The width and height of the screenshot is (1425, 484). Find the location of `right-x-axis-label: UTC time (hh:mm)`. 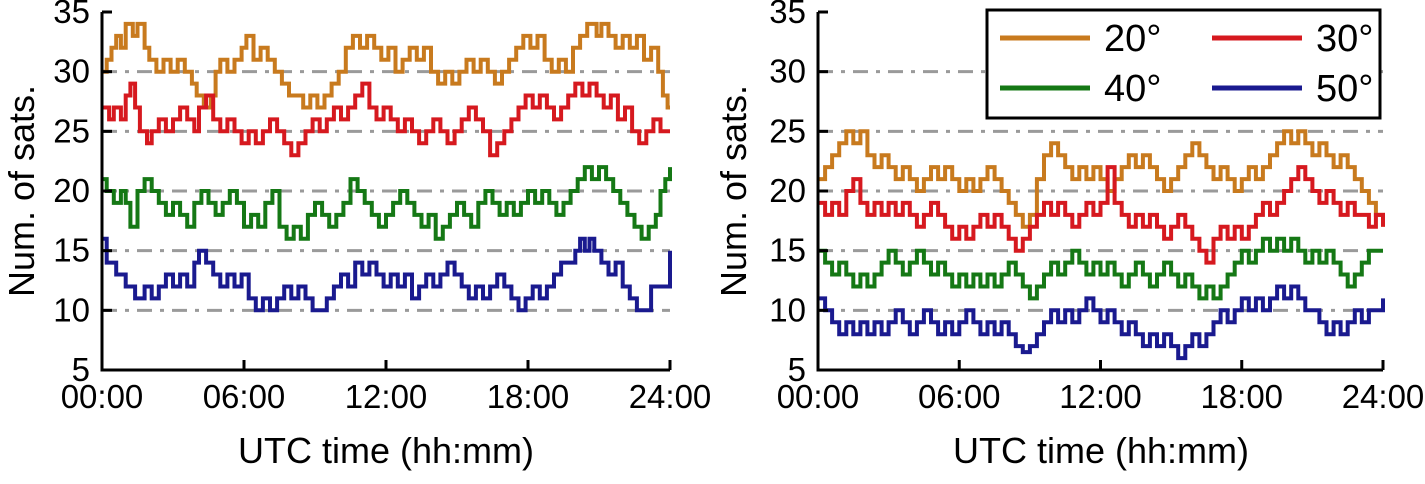

right-x-axis-label: UTC time (hh:mm) is located at coordinates (1101, 450).